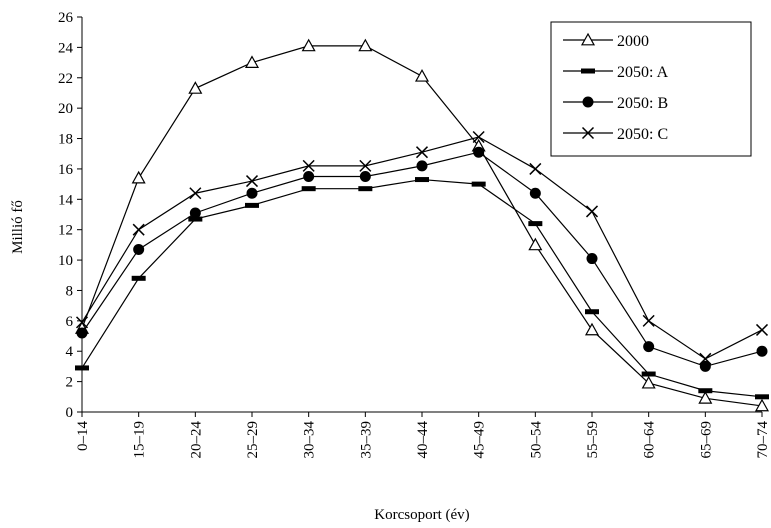  Describe the element at coordinates (66, 200) in the screenshot. I see `y-tick-label: 14` at that location.